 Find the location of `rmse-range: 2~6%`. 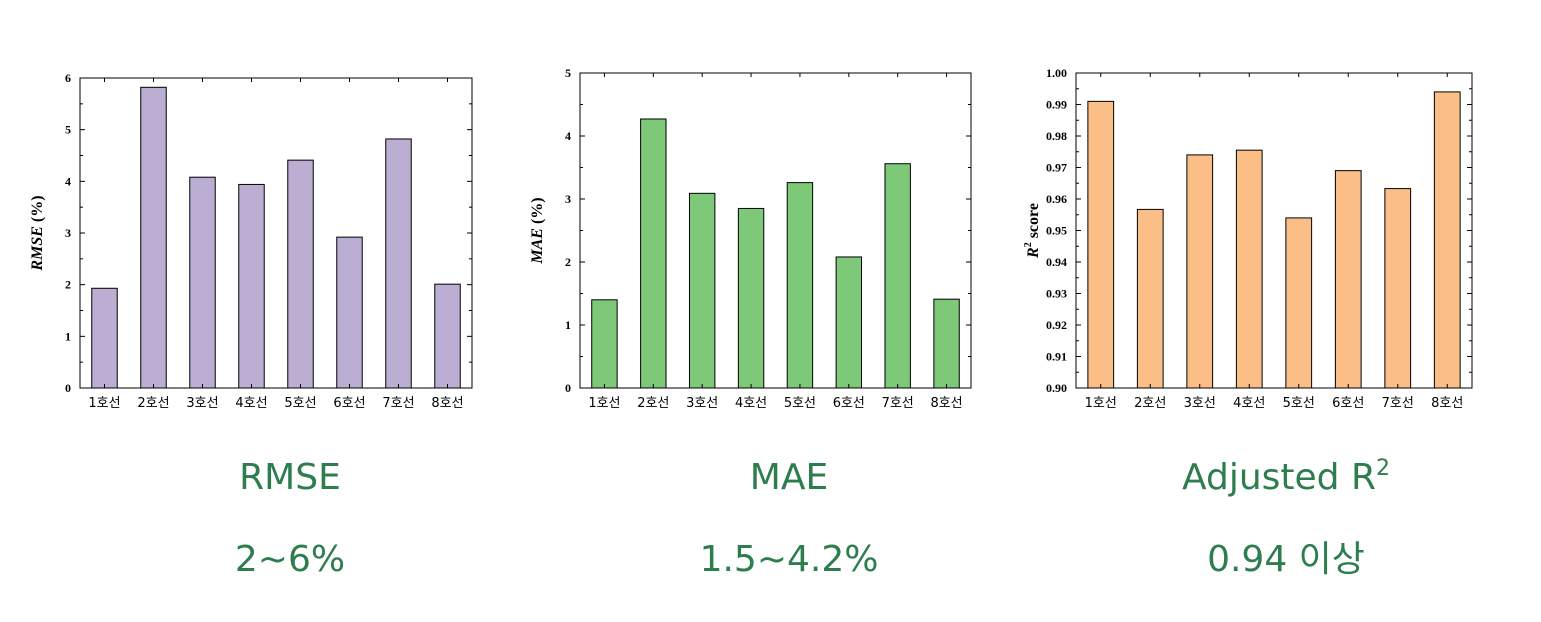

rmse-range: 2~6% is located at coordinates (290, 559).